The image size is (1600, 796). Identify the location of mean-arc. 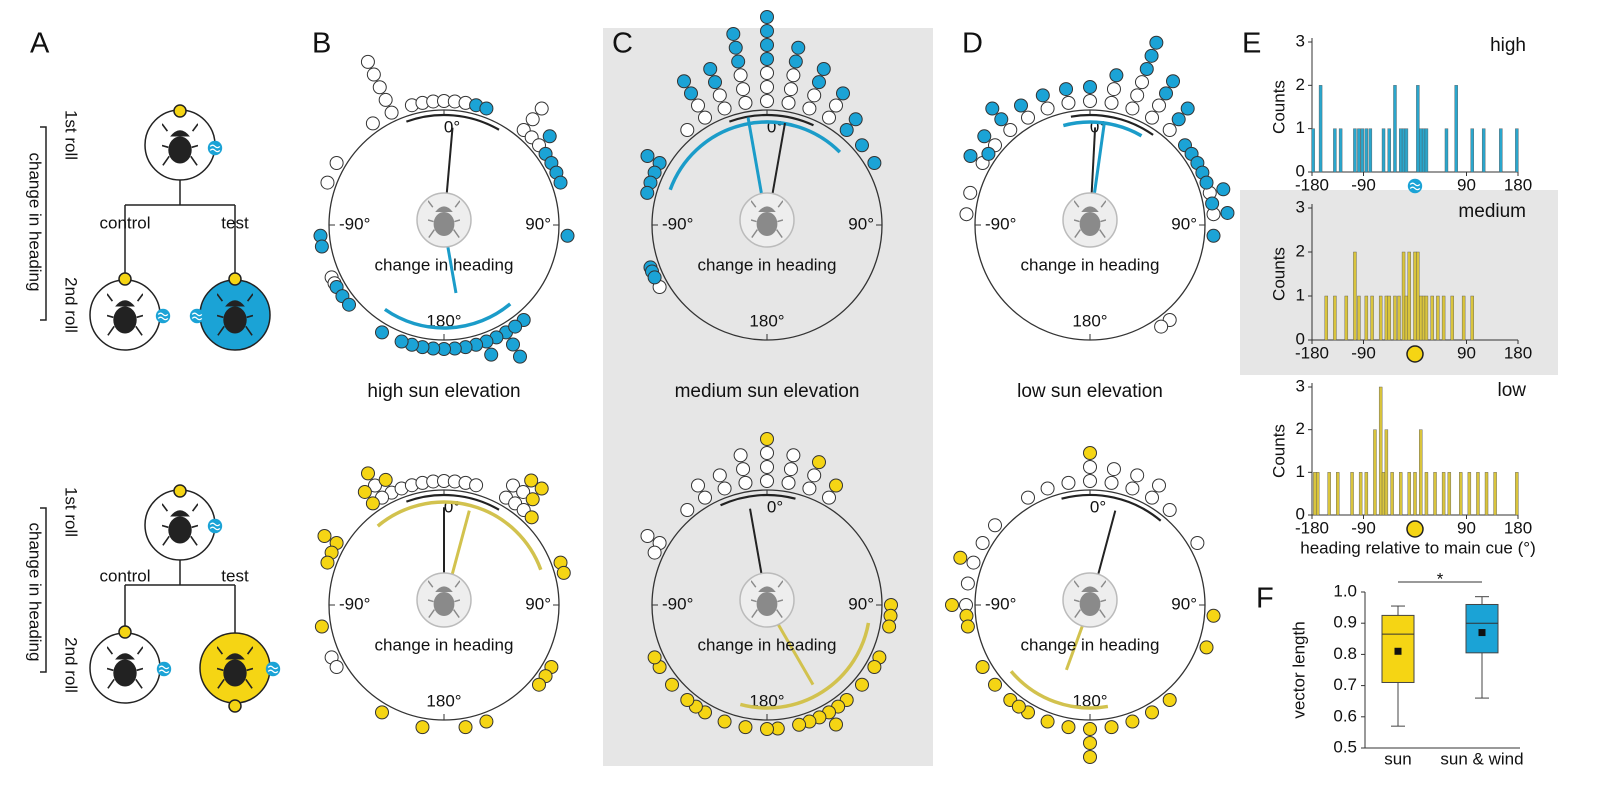
(453, 502).